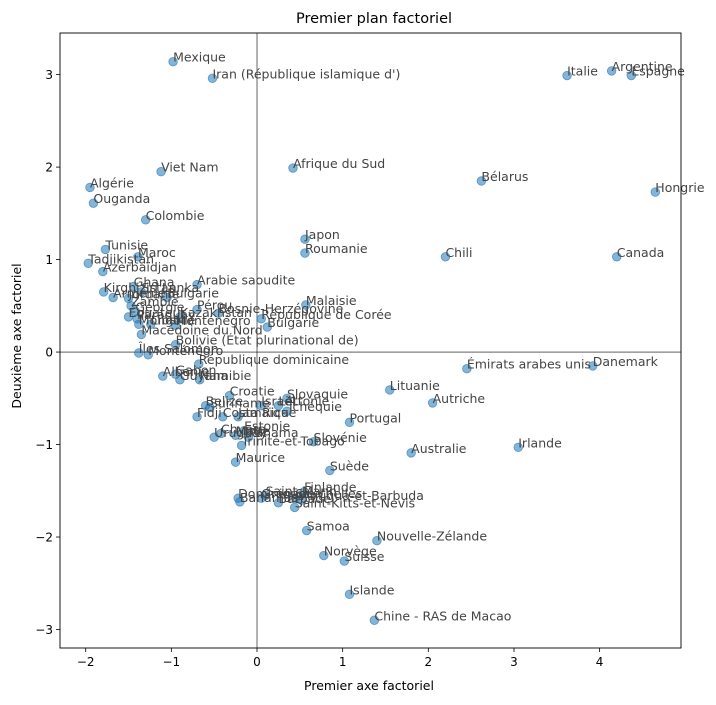  I want to click on point-label: Irlande, so click(540, 442).